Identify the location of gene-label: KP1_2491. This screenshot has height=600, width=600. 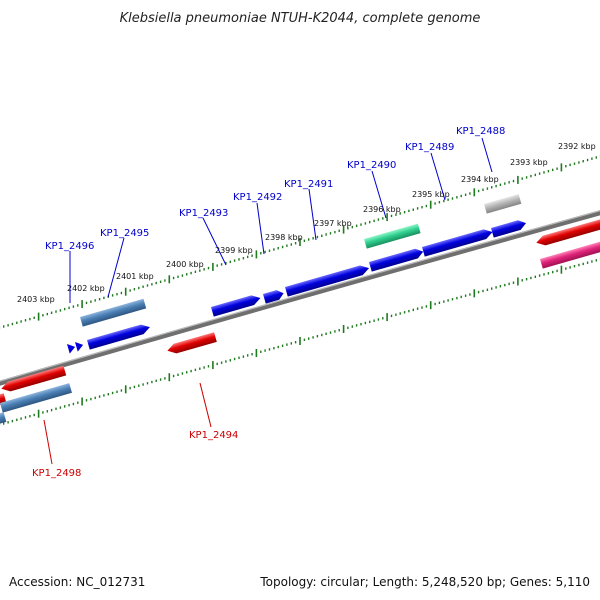
(308, 184).